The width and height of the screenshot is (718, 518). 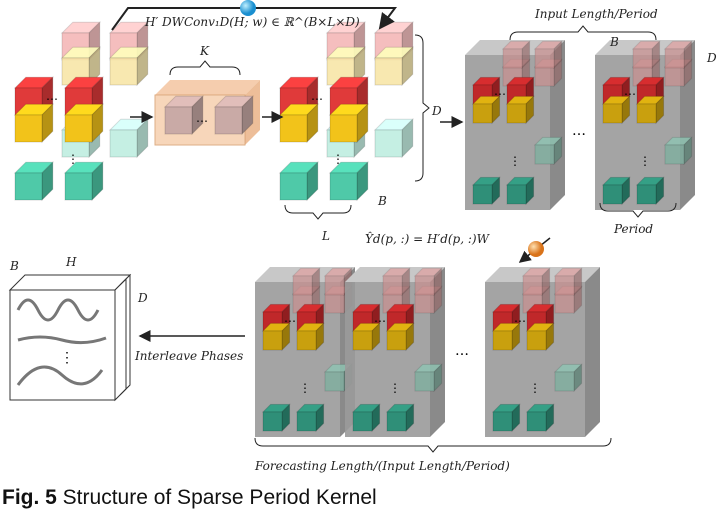 What do you see at coordinates (252, 22) in the screenshot?
I see `conv-formula: H′ DWConv₁D(H; w) ∈ ℝ^(B×L×D)` at bounding box center [252, 22].